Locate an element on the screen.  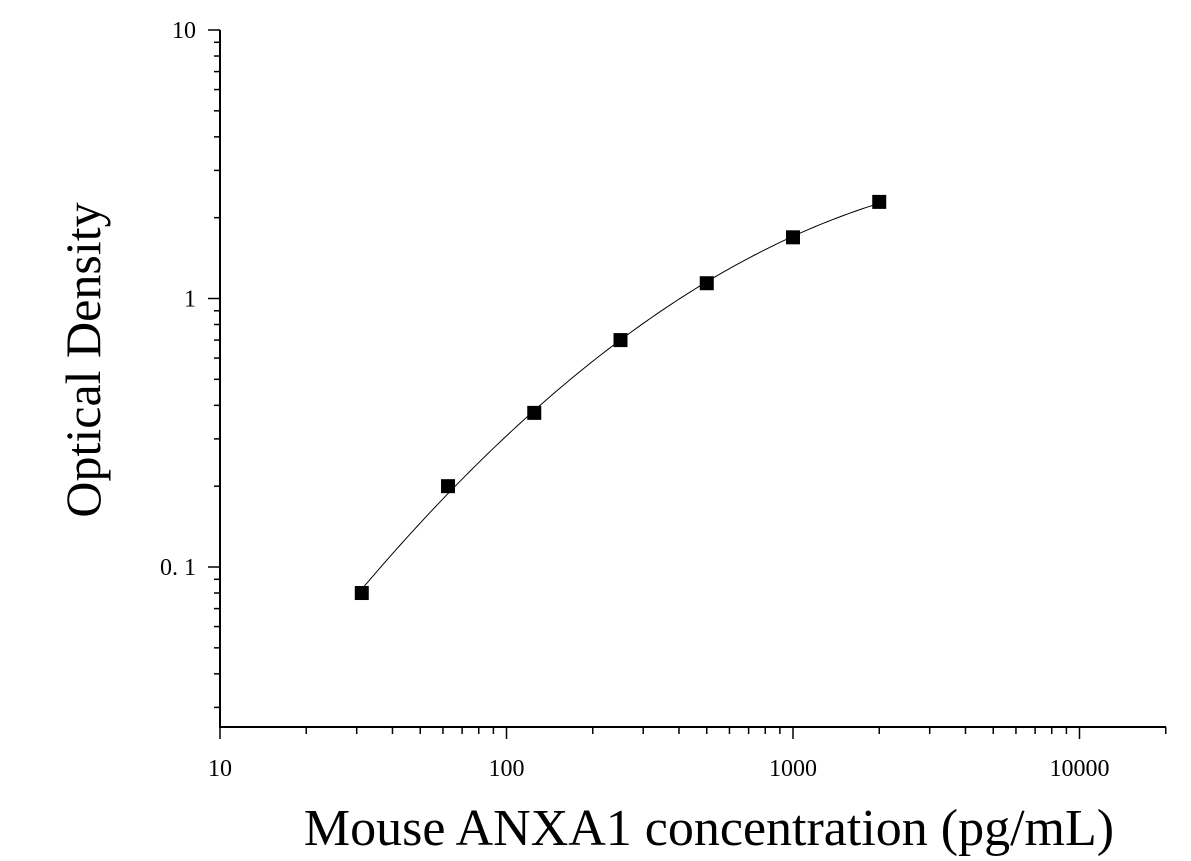
x-axis-title: Mouse ANXA1 concentration (pg/mL) is located at coordinates (709, 828).